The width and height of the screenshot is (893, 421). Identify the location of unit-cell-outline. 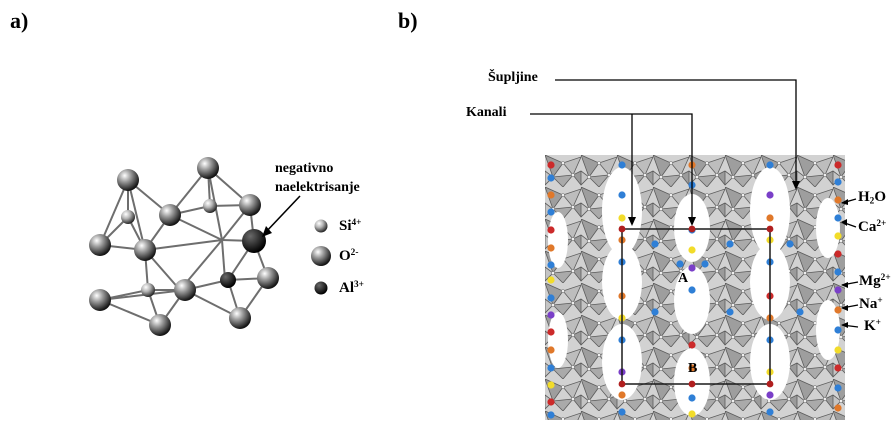
(696, 306).